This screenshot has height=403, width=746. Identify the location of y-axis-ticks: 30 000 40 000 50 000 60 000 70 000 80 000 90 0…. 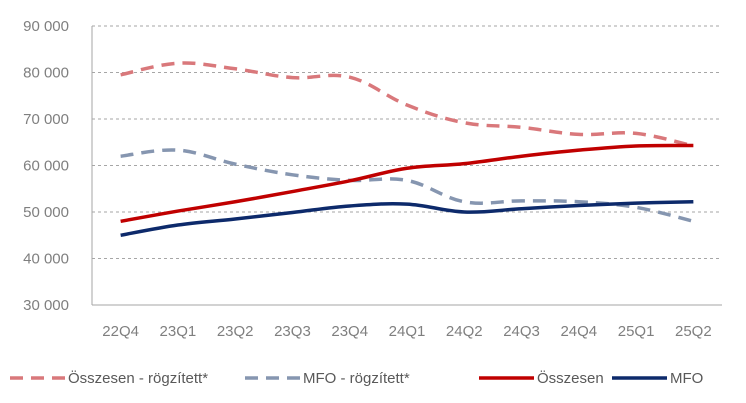
(46, 166).